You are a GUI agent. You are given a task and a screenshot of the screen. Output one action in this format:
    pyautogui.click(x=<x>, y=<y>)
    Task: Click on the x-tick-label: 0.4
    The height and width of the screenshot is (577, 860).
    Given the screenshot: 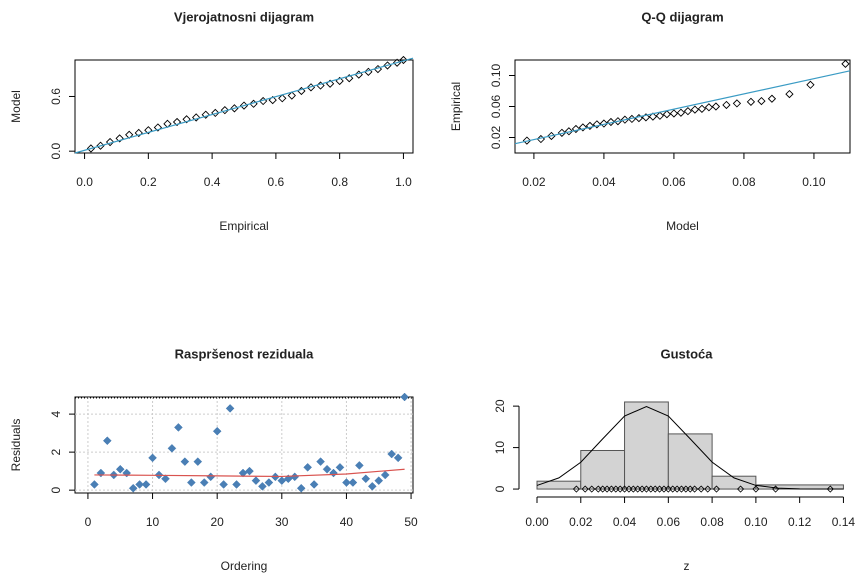 What is the action you would take?
    pyautogui.click(x=212, y=182)
    